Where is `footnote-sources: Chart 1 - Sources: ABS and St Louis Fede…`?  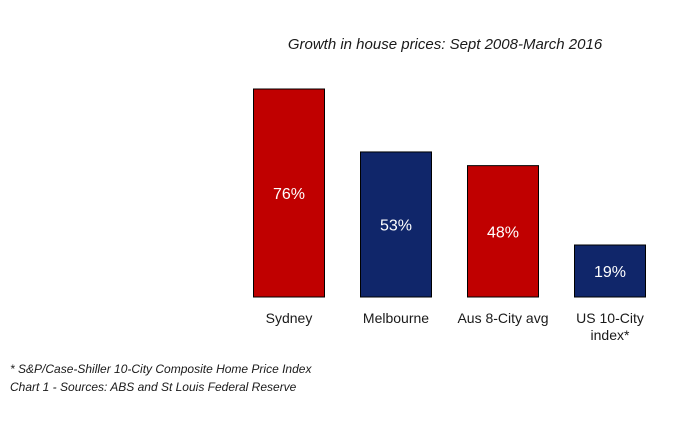 footnote-sources: Chart 1 - Sources: ABS and St Louis Fede… is located at coordinates (153, 387).